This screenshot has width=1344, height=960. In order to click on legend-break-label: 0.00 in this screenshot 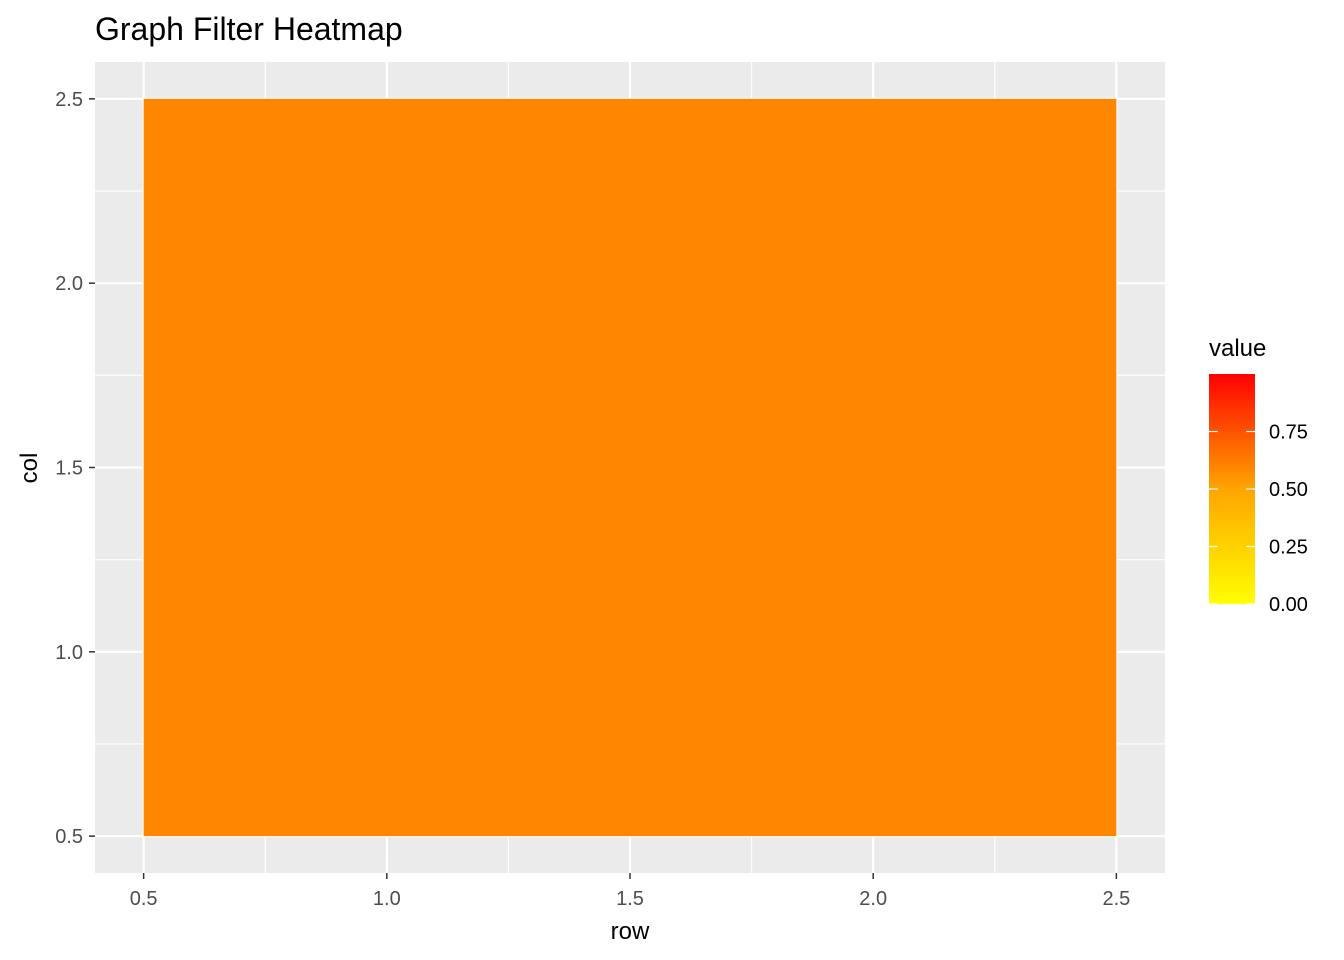, I will do `click(1288, 605)`.